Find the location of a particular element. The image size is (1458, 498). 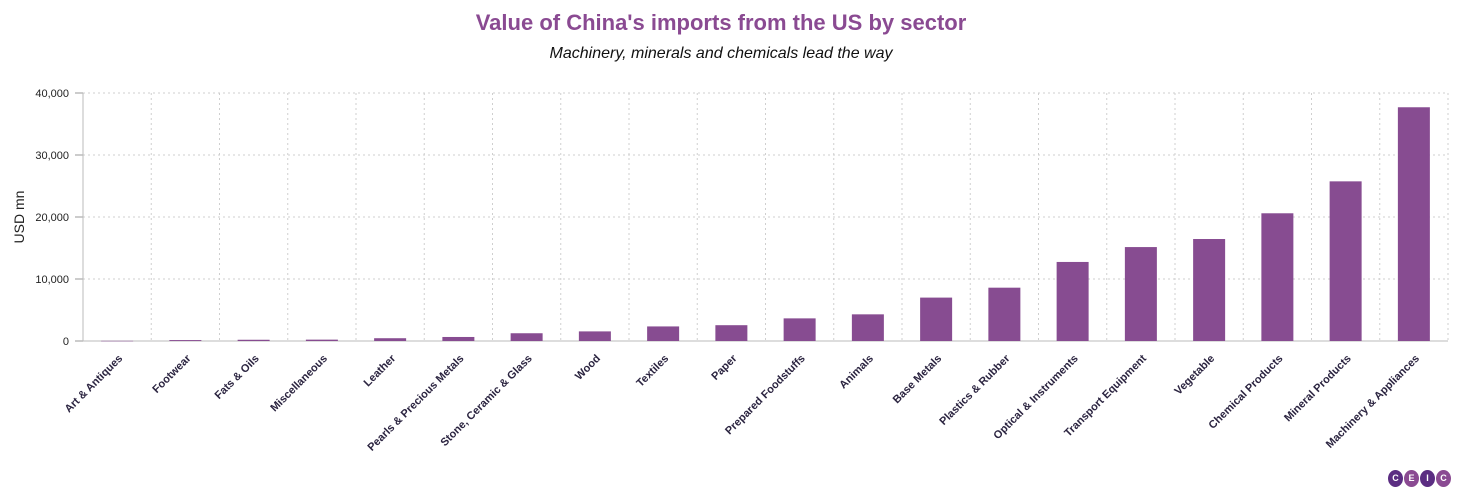

x-tick-label: Miscellaneous is located at coordinates (299, 384).